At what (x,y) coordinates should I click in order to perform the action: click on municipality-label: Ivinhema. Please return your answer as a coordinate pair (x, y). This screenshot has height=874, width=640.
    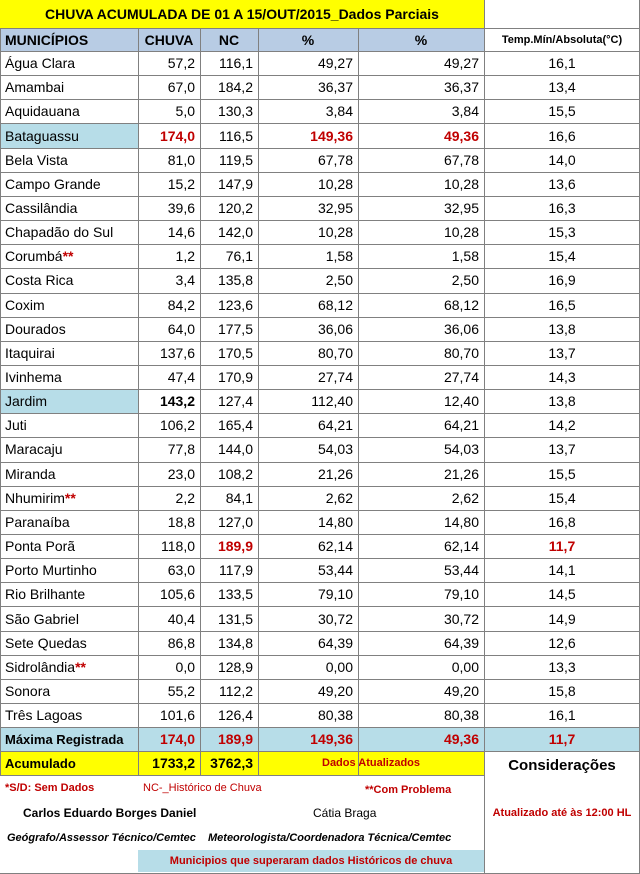
    Looking at the image, I should click on (33, 377).